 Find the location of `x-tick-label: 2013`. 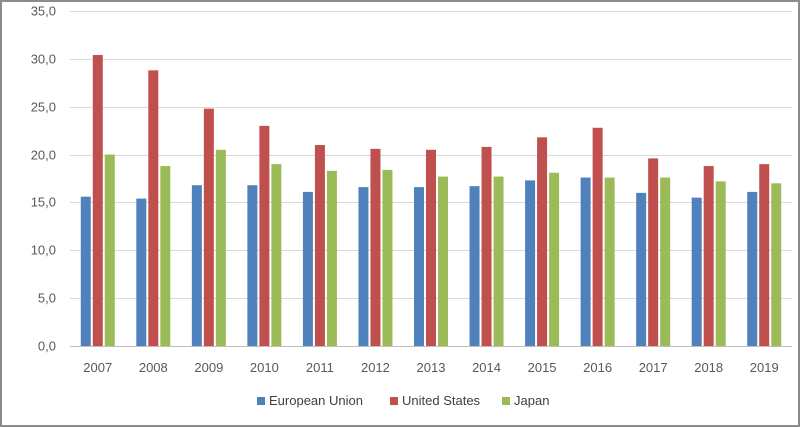

x-tick-label: 2013 is located at coordinates (431, 367).